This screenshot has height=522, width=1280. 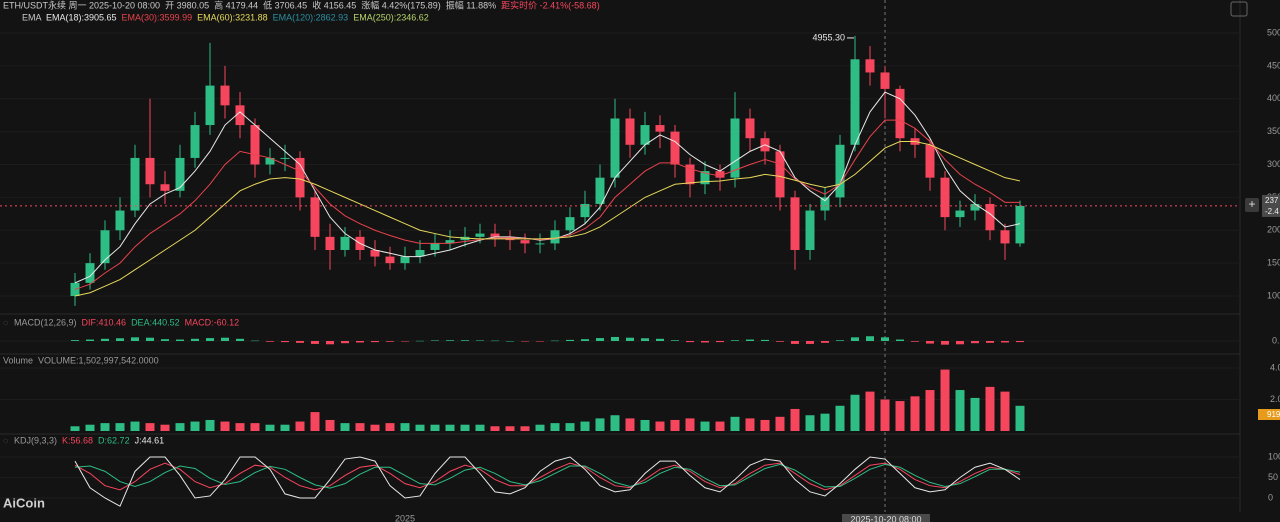 I want to click on add-button, so click(x=1252, y=205).